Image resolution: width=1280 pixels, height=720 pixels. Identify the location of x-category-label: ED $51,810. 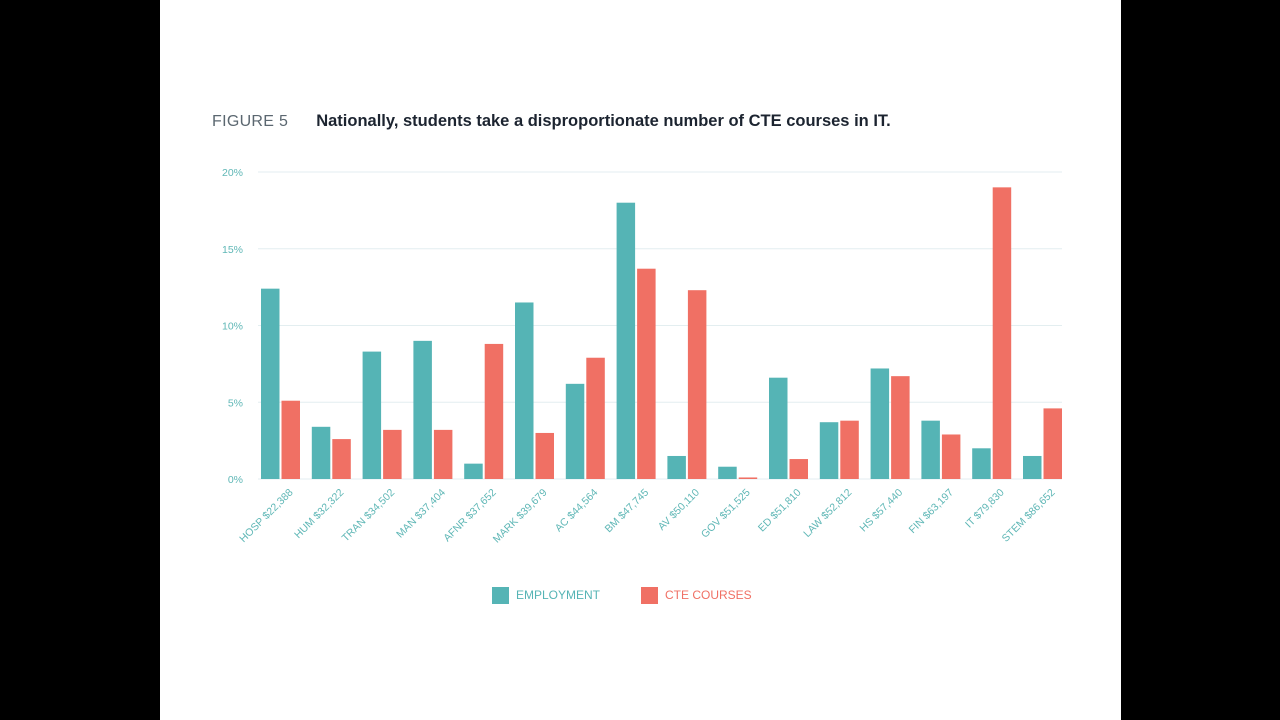
(780, 511).